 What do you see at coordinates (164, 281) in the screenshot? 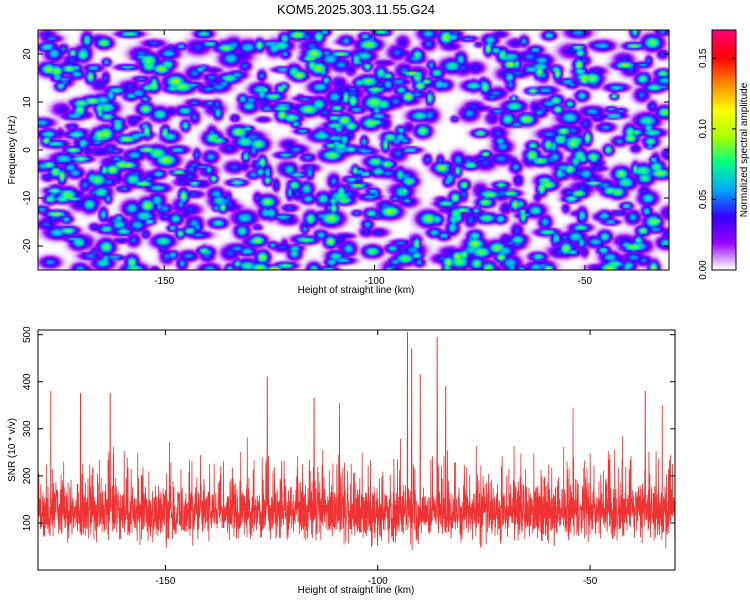
I see `spectrogram-x-tick-label: -150` at bounding box center [164, 281].